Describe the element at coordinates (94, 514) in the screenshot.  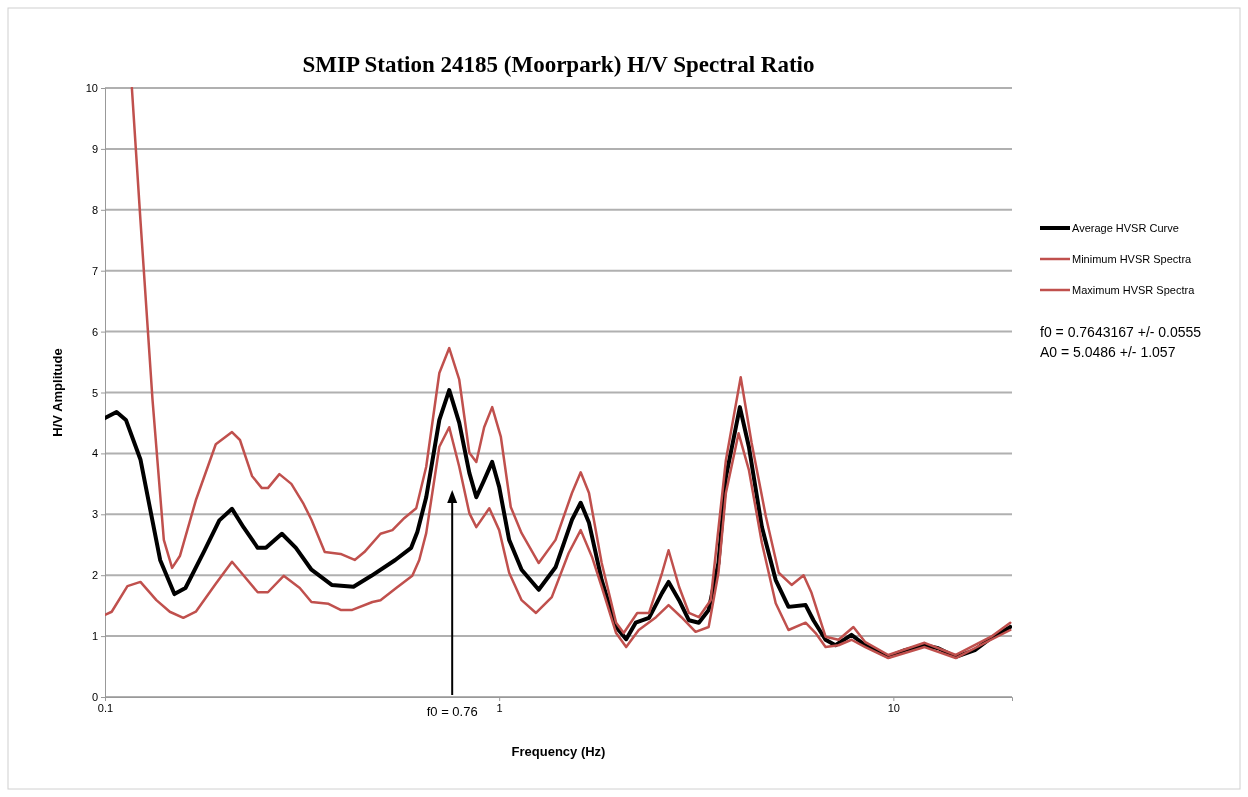
I see `y-tick-label: 3` at that location.